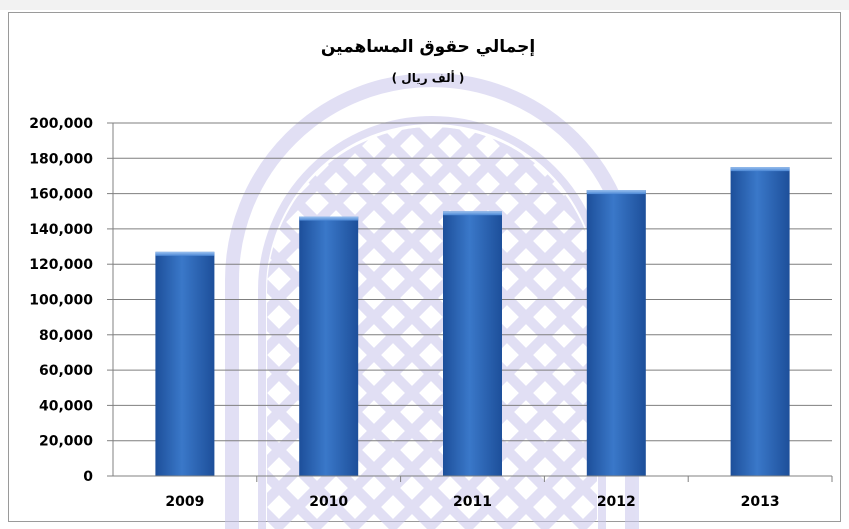 This screenshot has height=529, width=849. What do you see at coordinates (66, 336) in the screenshot?
I see `y-tick-label: 80,000` at bounding box center [66, 336].